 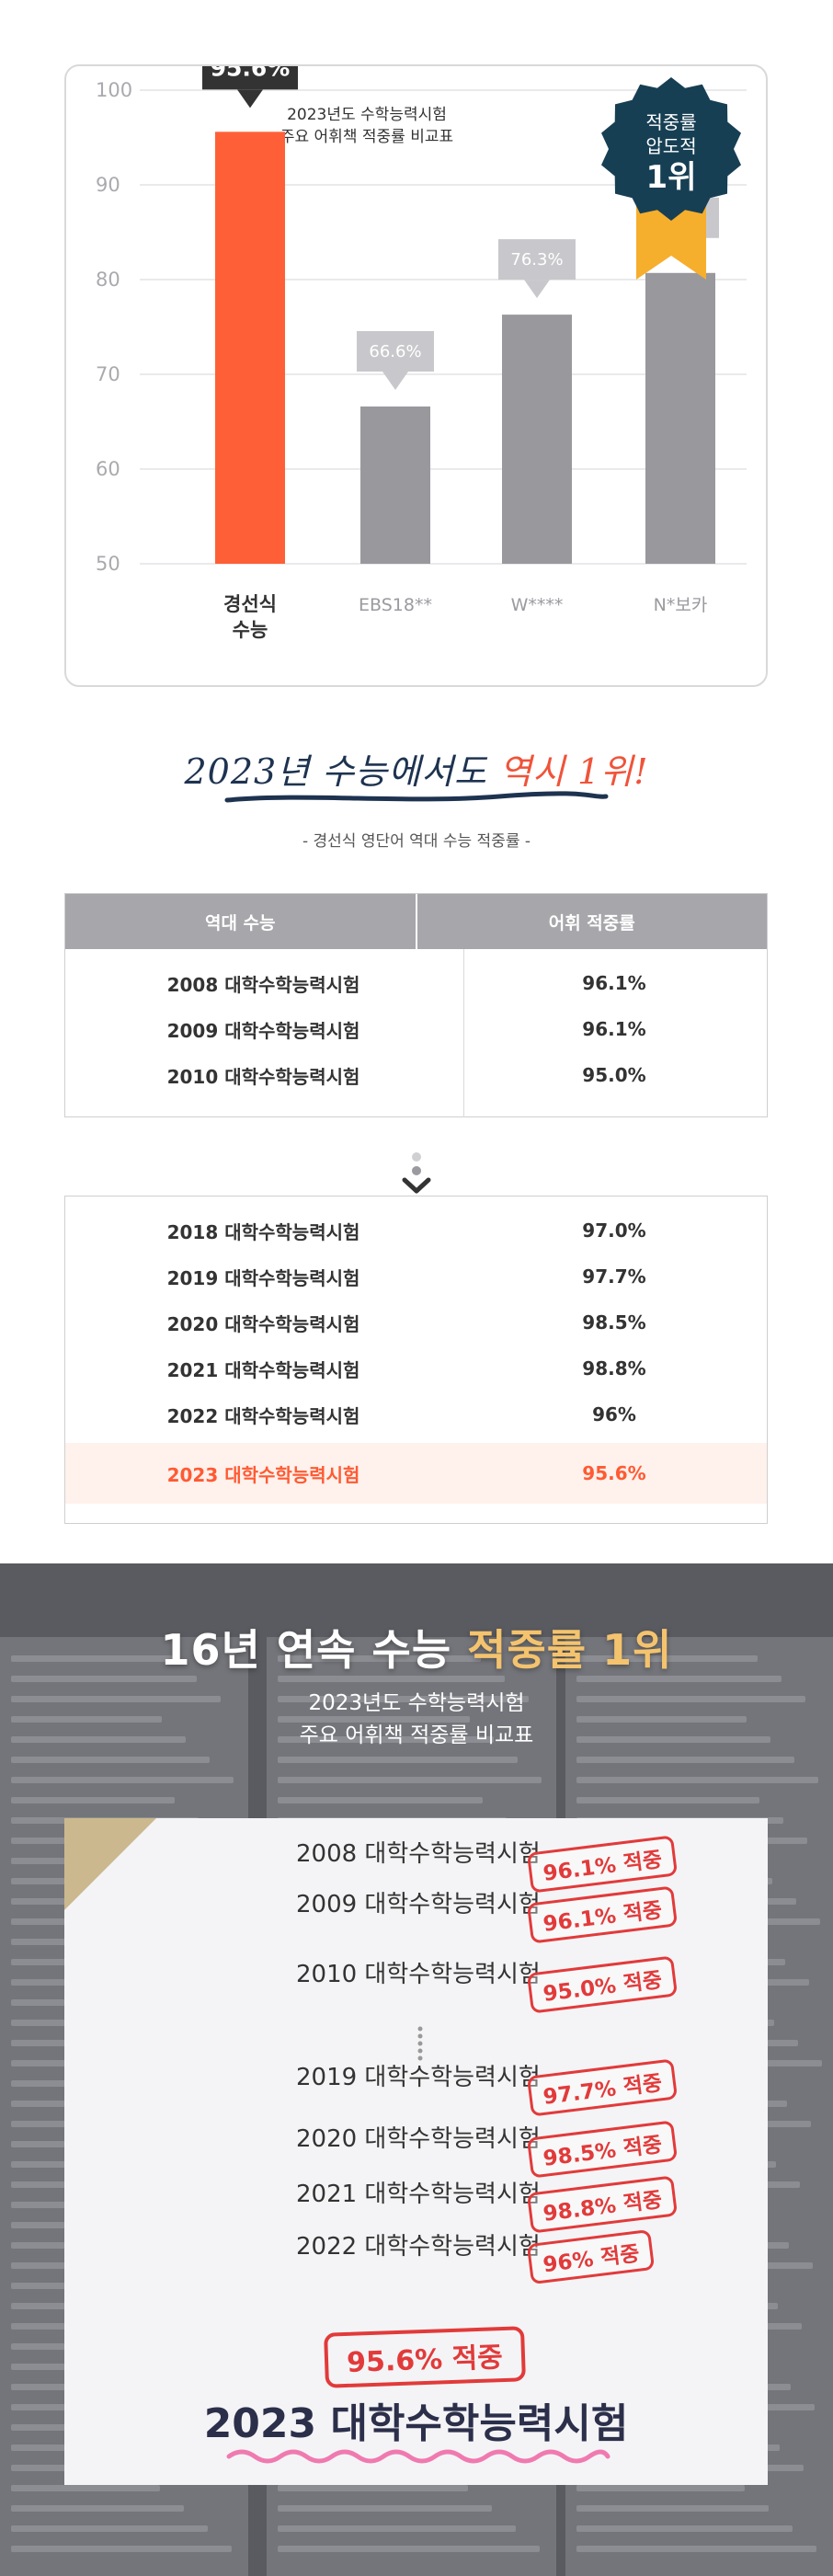 What do you see at coordinates (670, 146) in the screenshot?
I see `badge-text-2: 압도적` at bounding box center [670, 146].